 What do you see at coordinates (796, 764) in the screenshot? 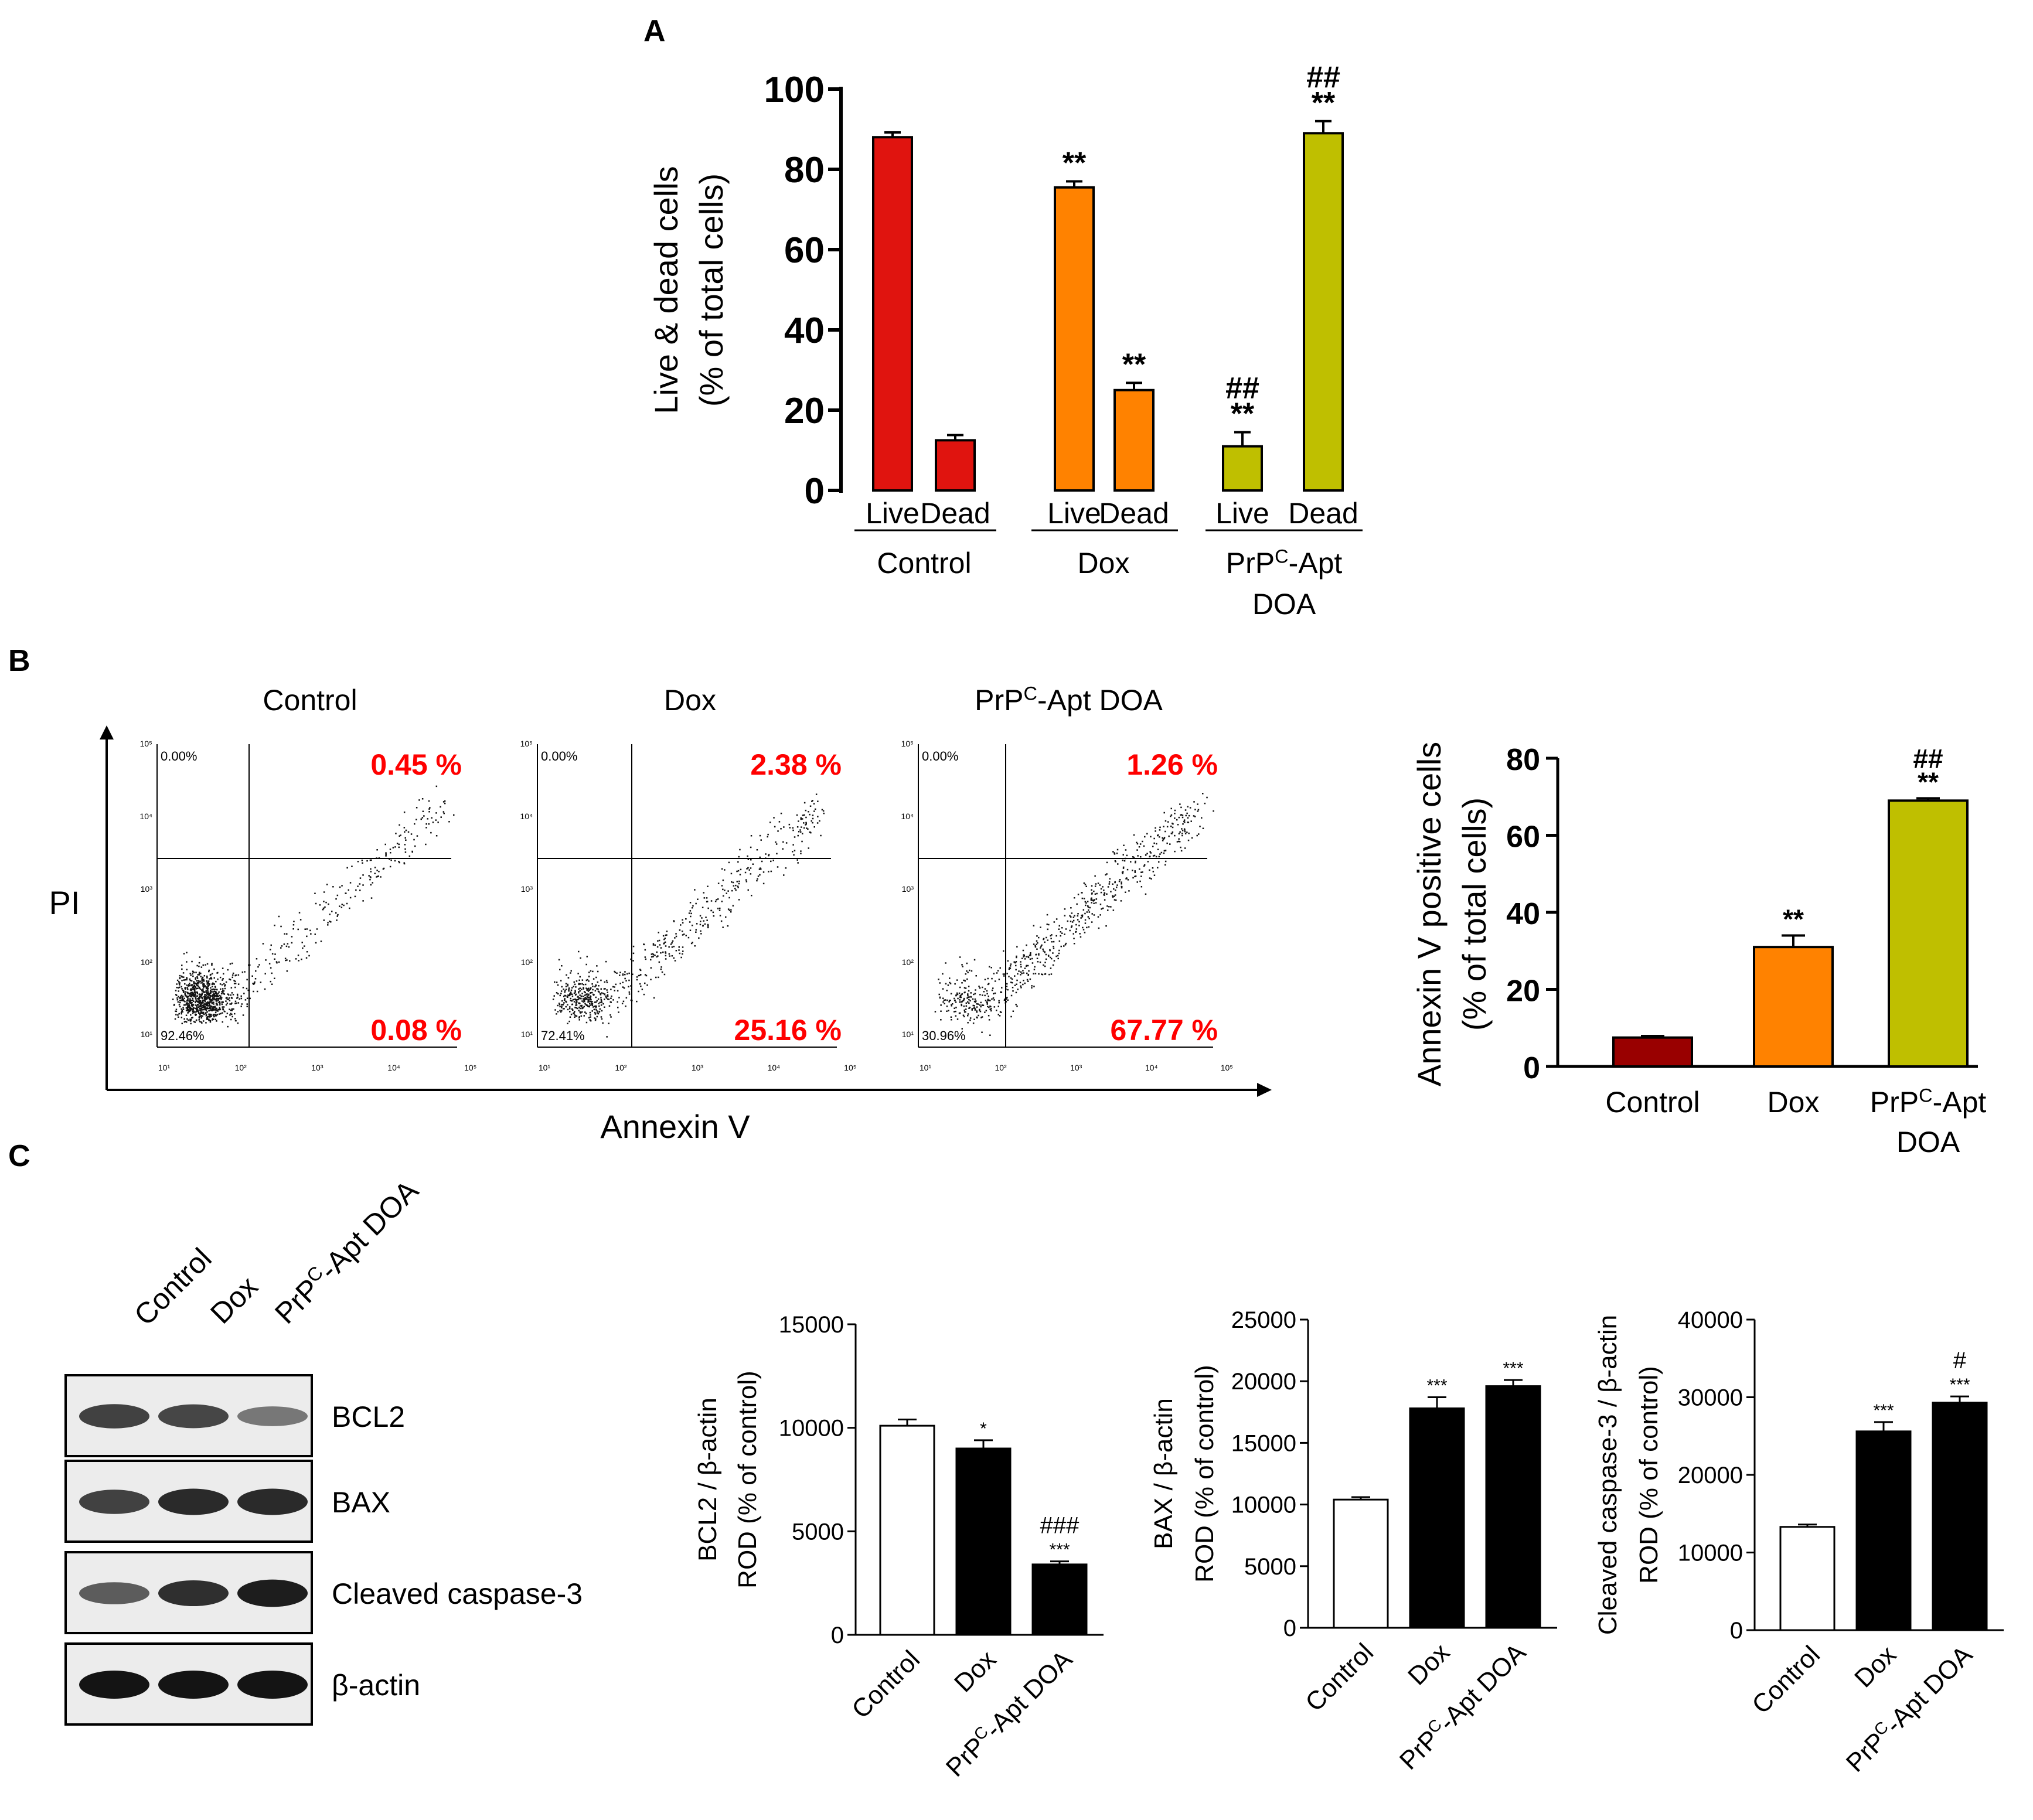
I see `quadrant-ur: 2.38 %` at bounding box center [796, 764].